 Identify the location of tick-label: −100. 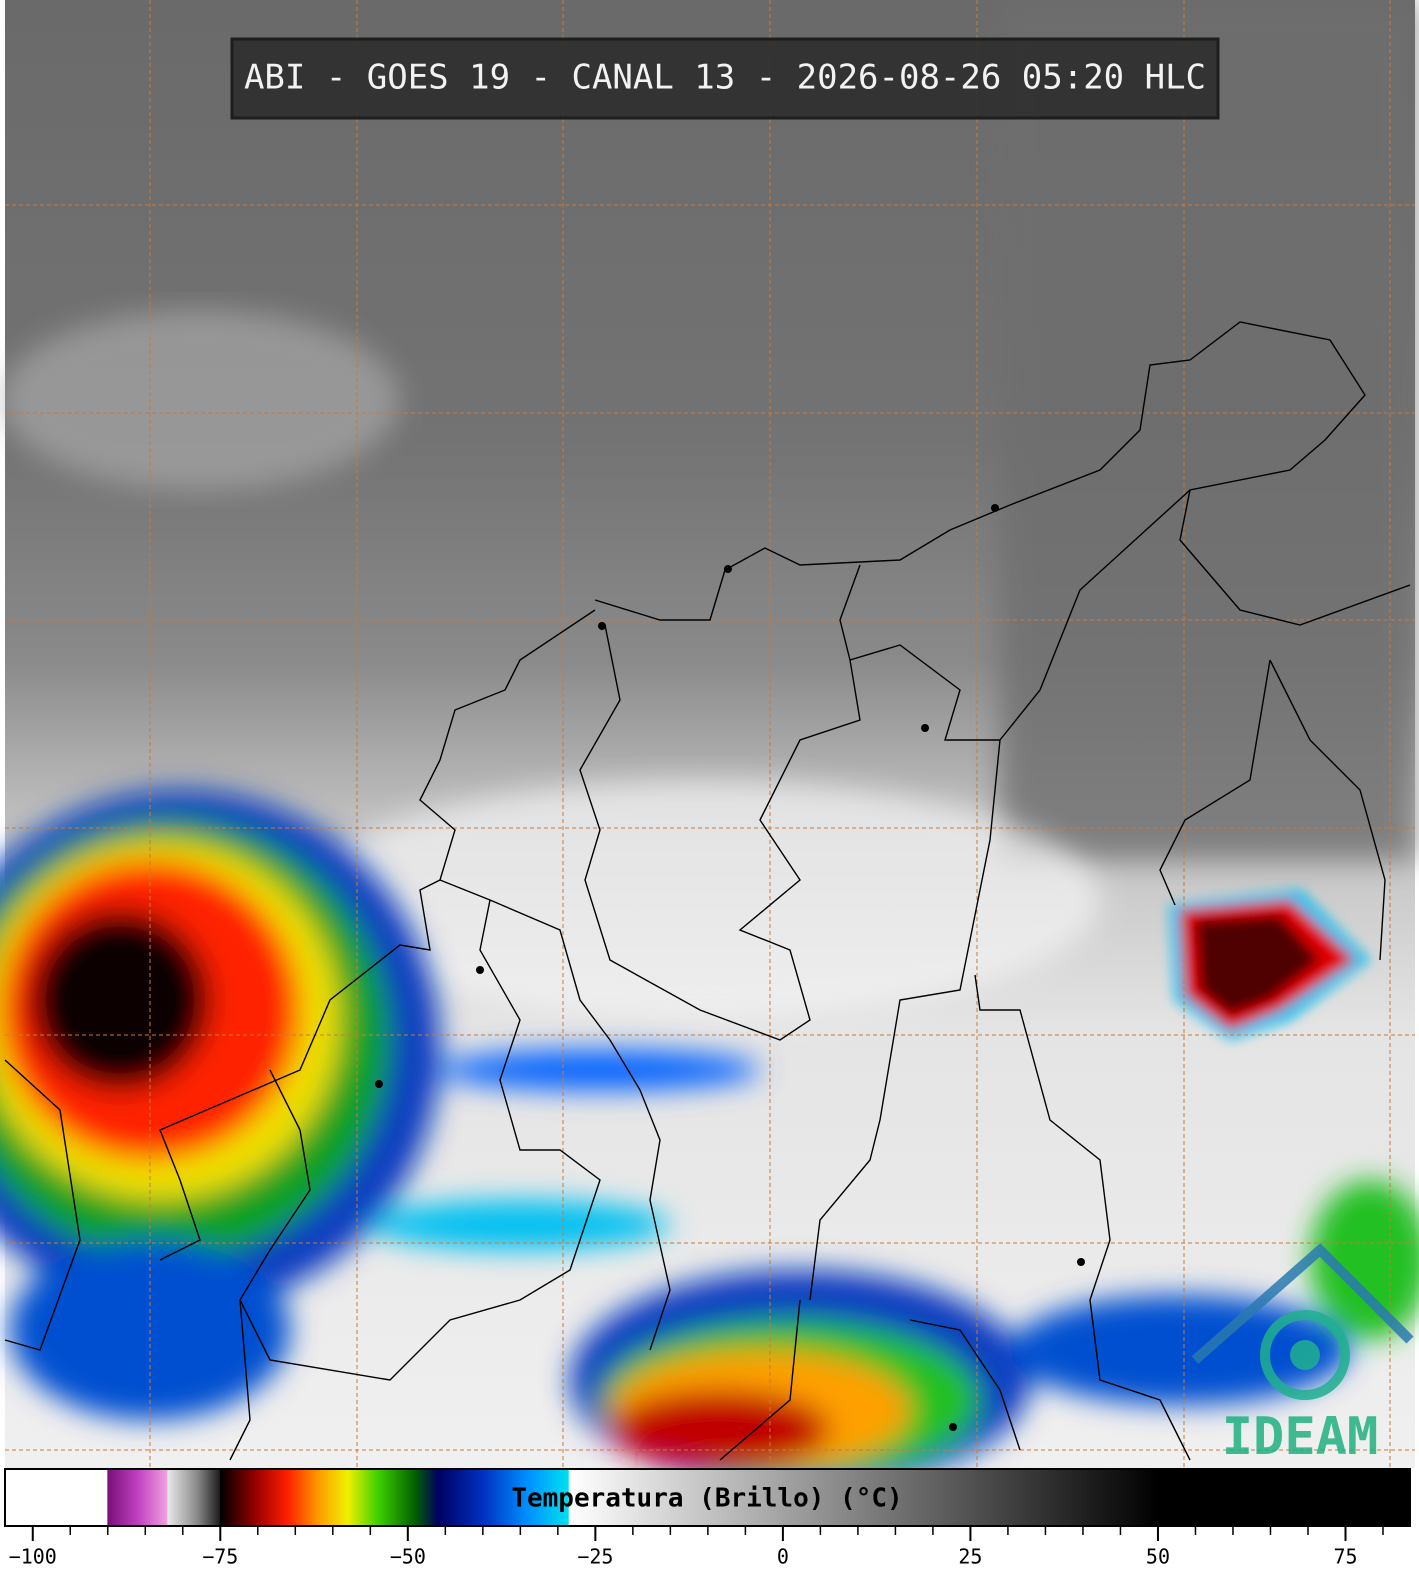
(33, 1557).